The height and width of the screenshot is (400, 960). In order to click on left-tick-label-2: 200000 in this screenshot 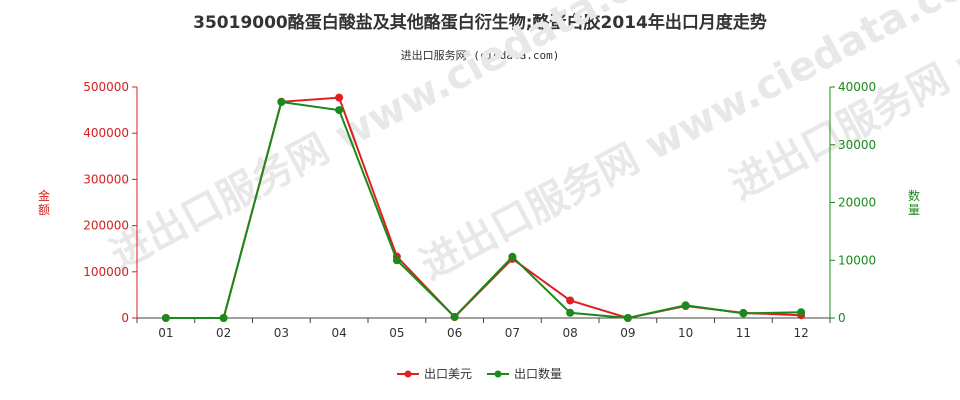, I will do `click(106, 226)`.